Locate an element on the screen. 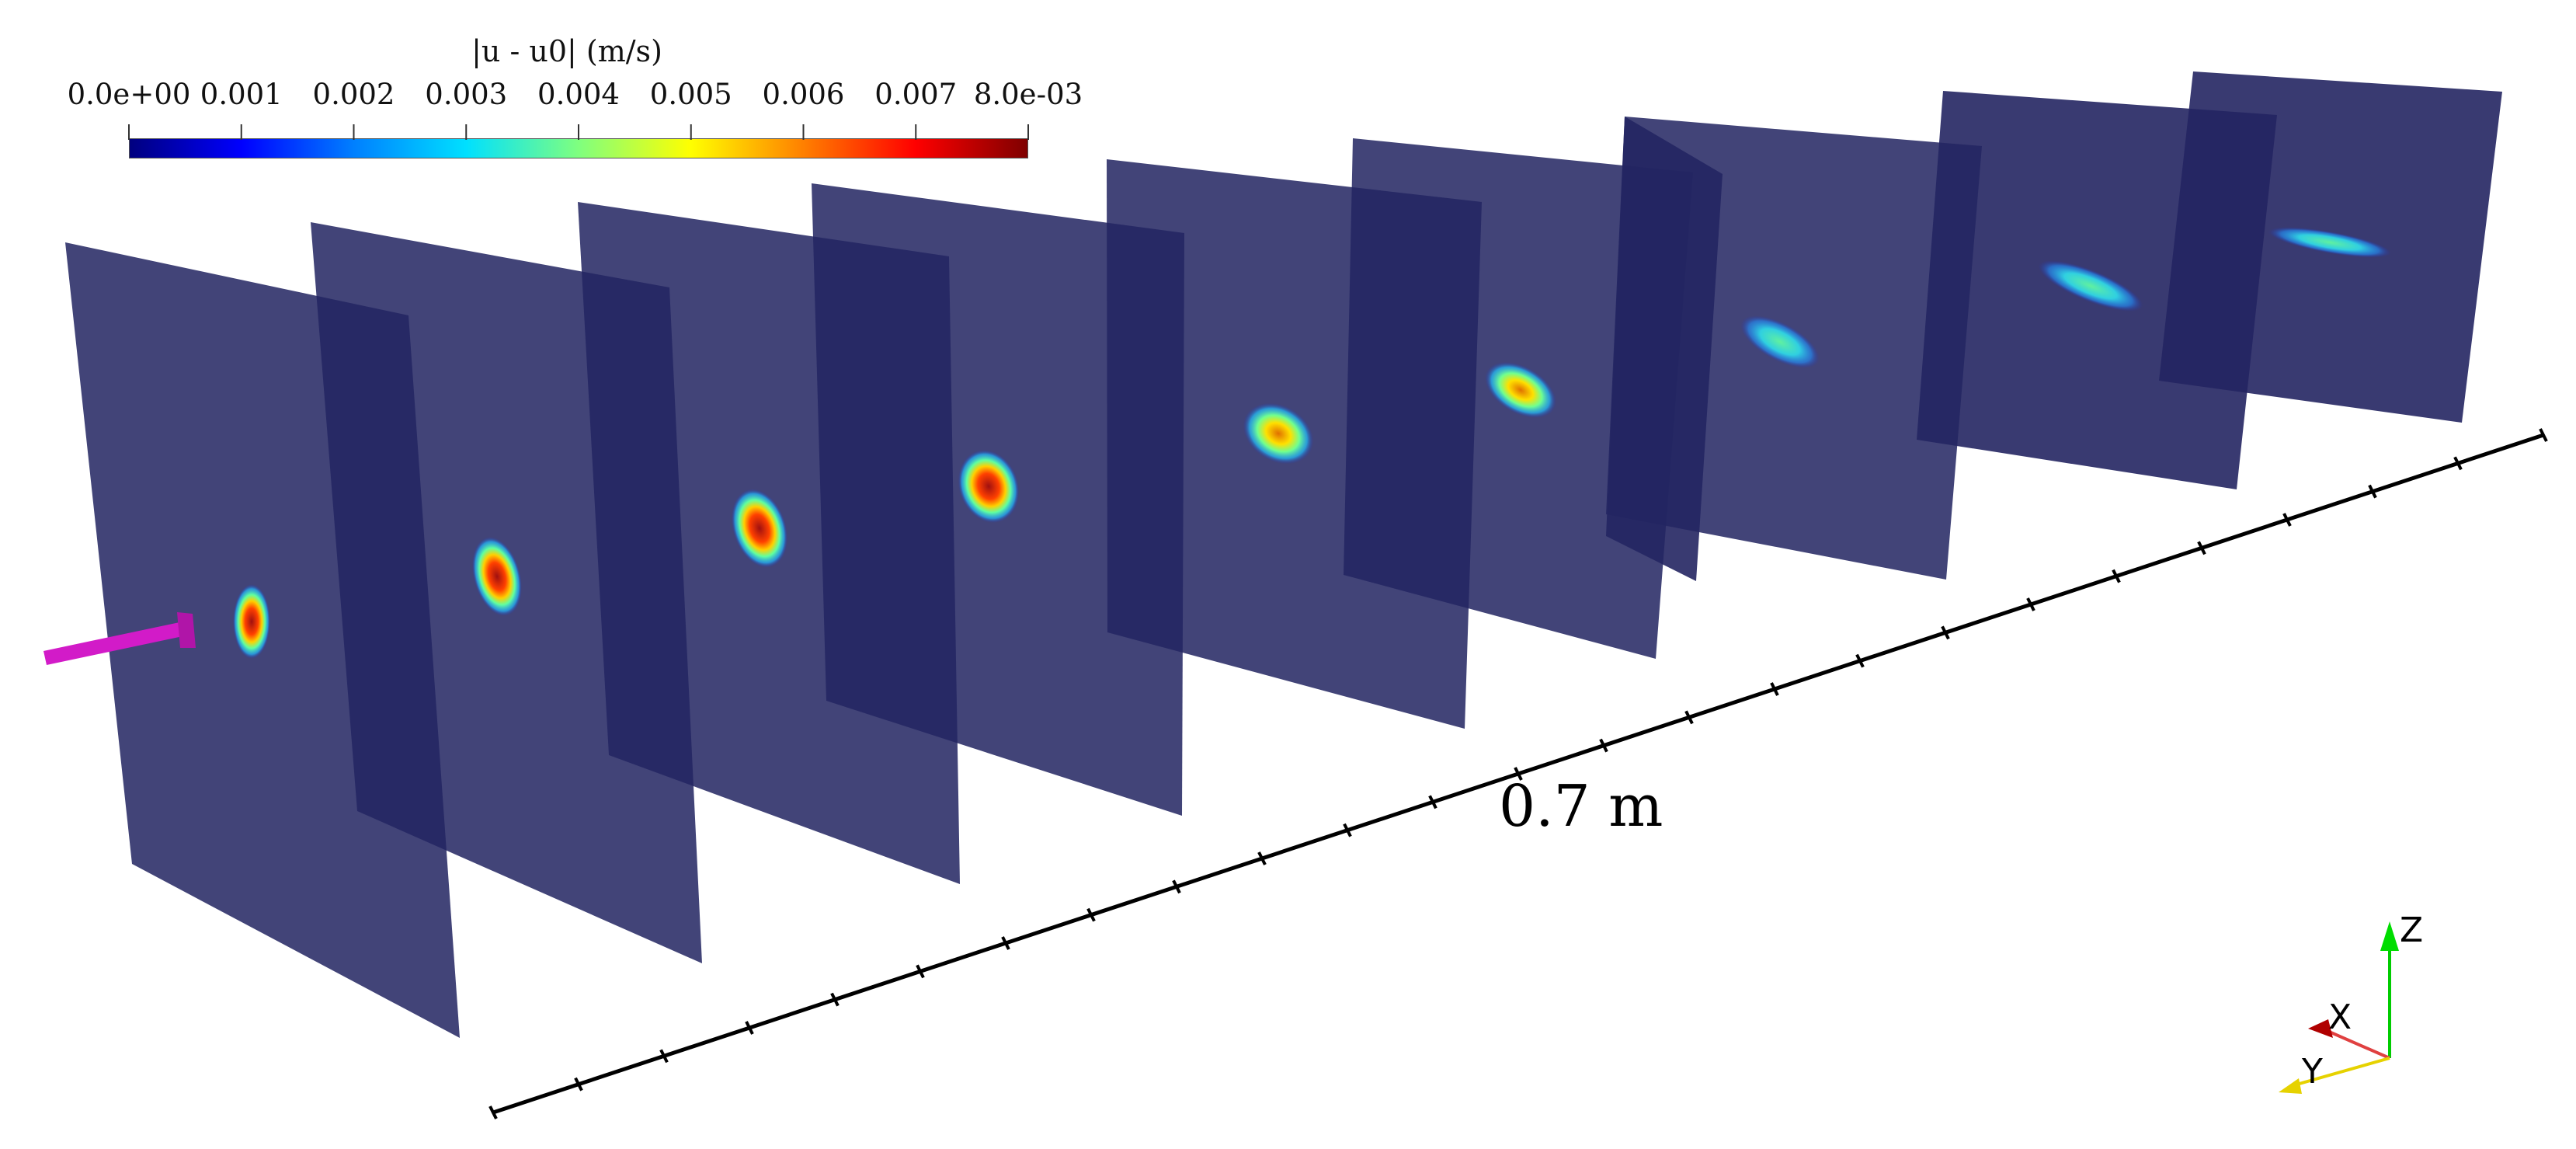 Image resolution: width=2576 pixels, height=1149 pixels. colorbar-tick-label: 0.005 is located at coordinates (690, 95).